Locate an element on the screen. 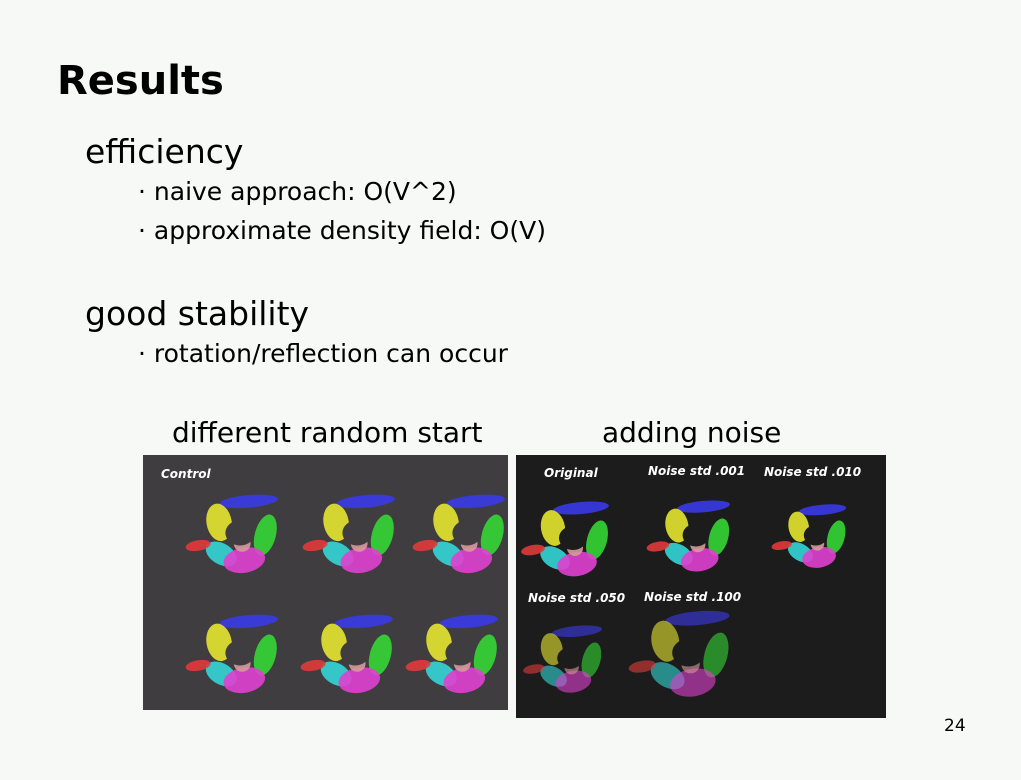 Image resolution: width=1021 pixels, height=780 pixels. image-label: Noise std .001 is located at coordinates (696, 471).